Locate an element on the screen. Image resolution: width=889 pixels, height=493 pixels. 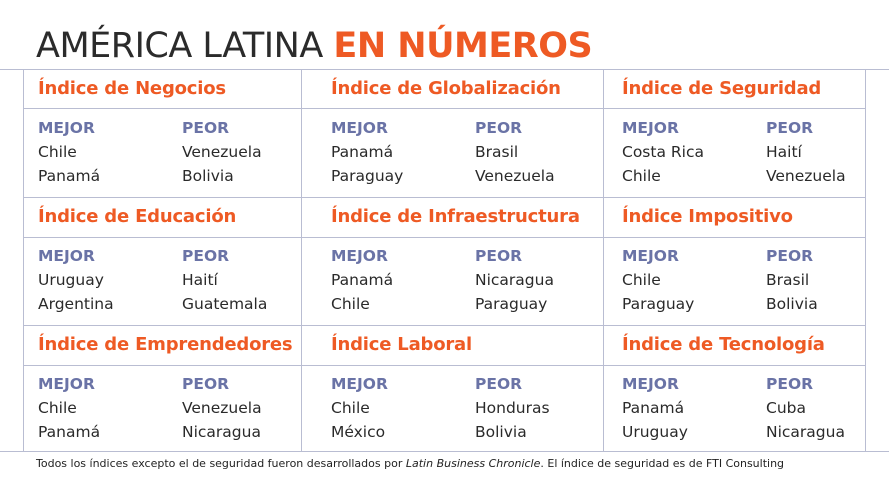
best-country: Costa Rica is located at coordinates (663, 152).